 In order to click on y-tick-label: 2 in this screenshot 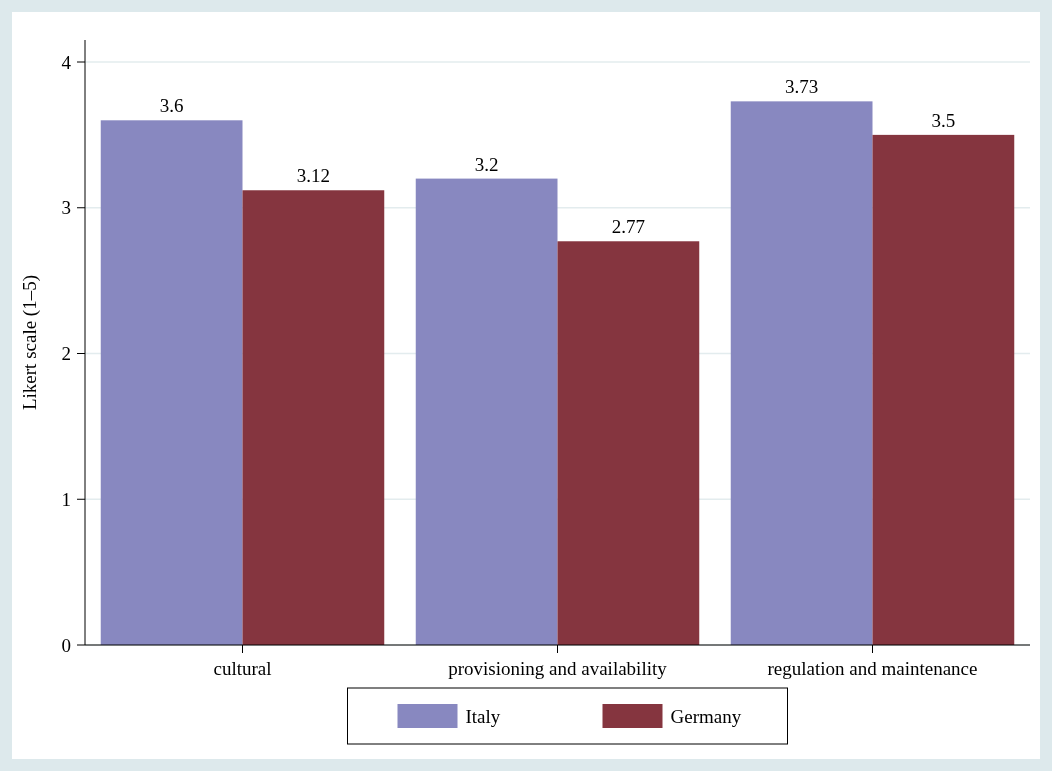, I will do `click(66, 354)`.